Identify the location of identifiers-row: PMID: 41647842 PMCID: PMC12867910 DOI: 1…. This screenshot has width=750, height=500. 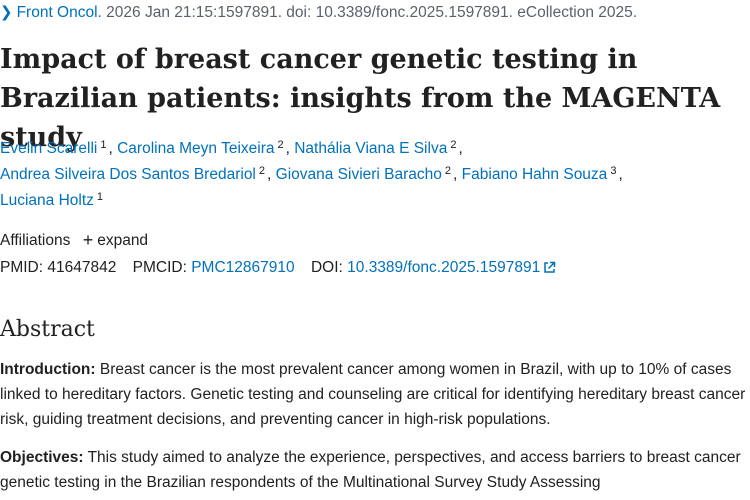
(278, 268).